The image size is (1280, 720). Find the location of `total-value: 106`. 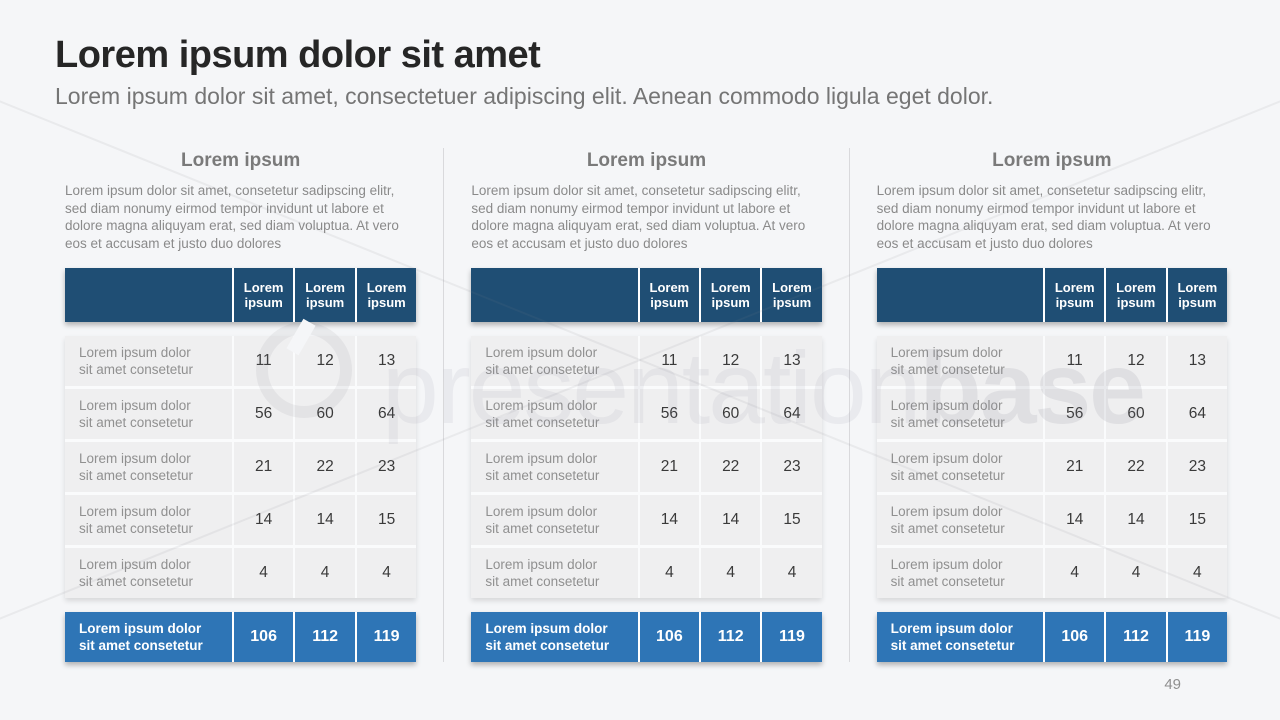

total-value: 106 is located at coordinates (263, 637).